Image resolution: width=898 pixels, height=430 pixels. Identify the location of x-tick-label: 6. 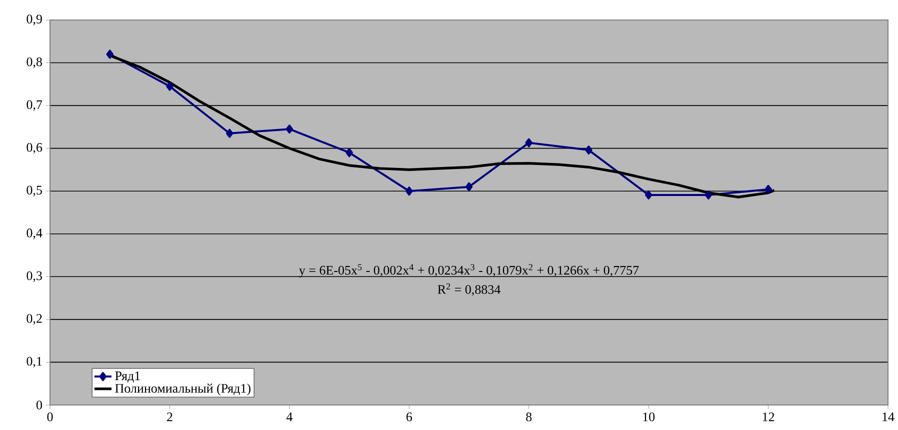
(409, 417).